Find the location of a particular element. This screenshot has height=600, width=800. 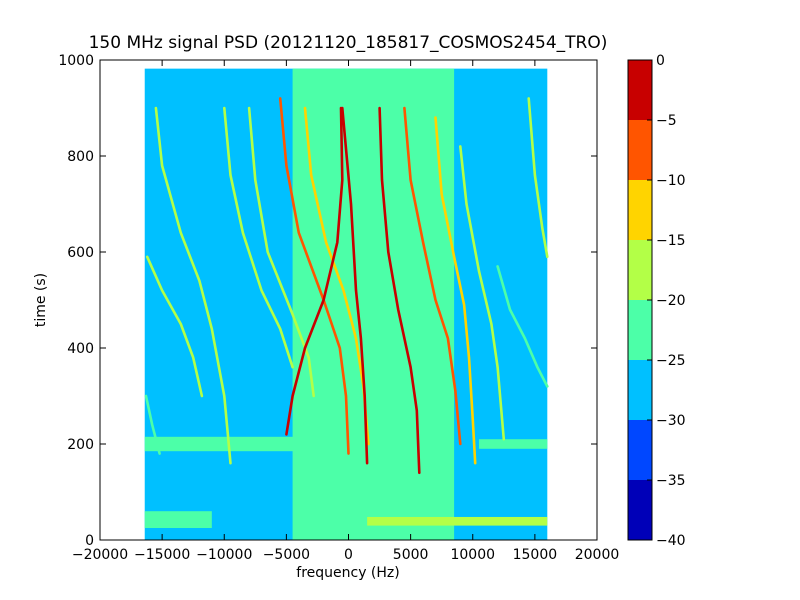

x-tick-label: 5000 is located at coordinates (411, 555).